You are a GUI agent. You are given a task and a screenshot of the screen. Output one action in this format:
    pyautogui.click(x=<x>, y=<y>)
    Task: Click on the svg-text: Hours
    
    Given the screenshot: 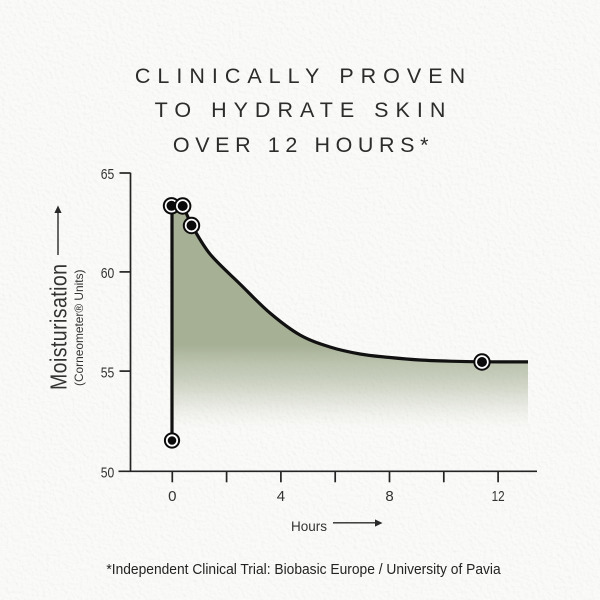 What is the action you would take?
    pyautogui.click(x=309, y=526)
    